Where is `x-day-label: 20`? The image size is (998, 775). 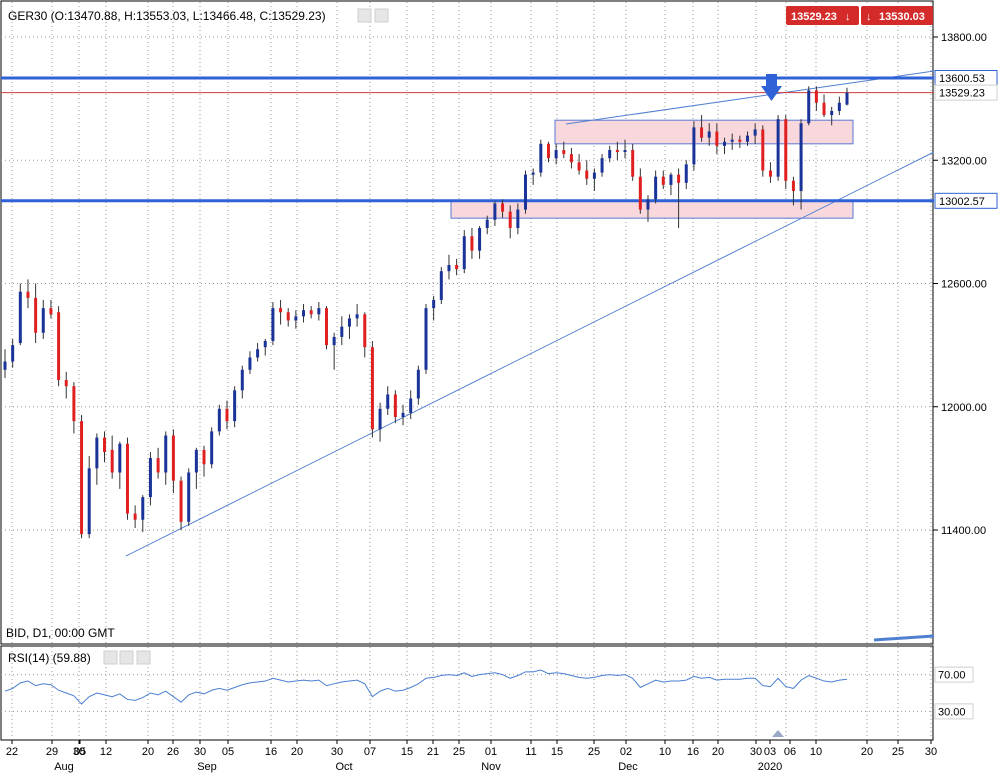
x-day-label: 20 is located at coordinates (867, 752).